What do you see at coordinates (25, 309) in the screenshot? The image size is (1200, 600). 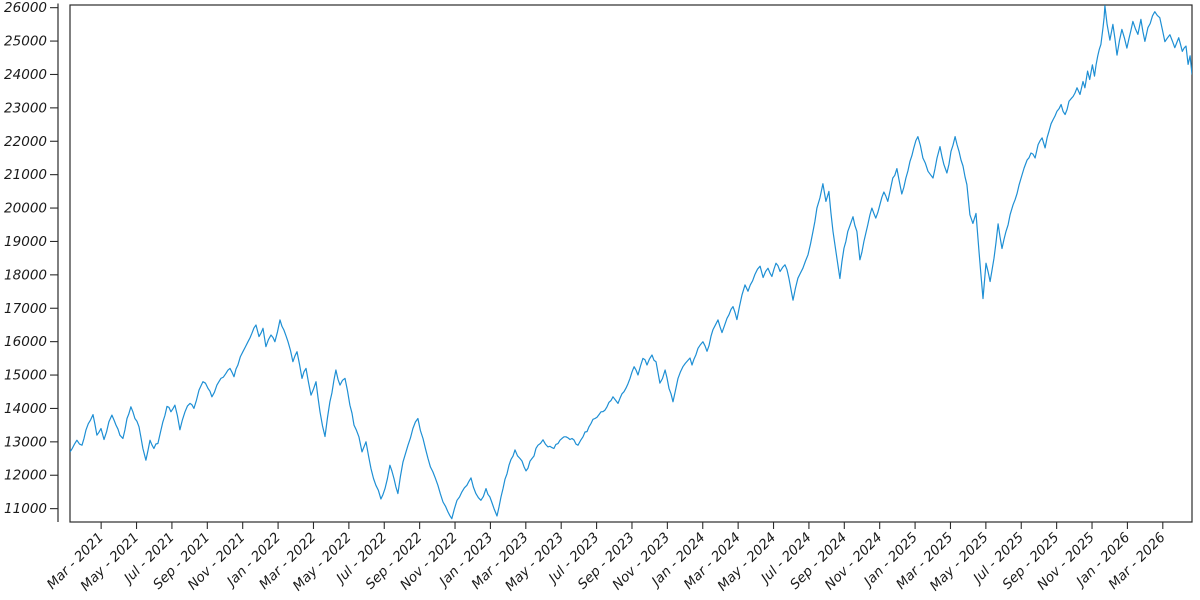 I see `y-tick-label: 17000` at bounding box center [25, 309].